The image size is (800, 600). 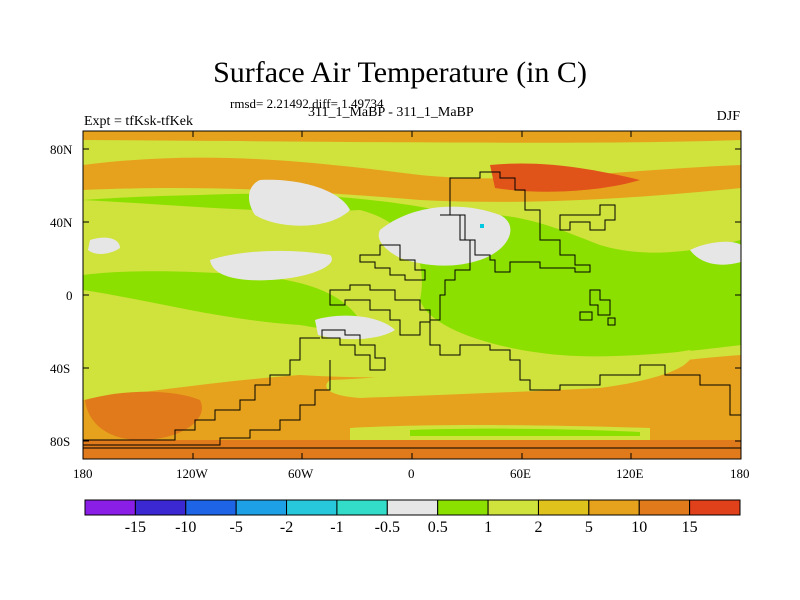 I want to click on field-gray-south-america, so click(x=355, y=327).